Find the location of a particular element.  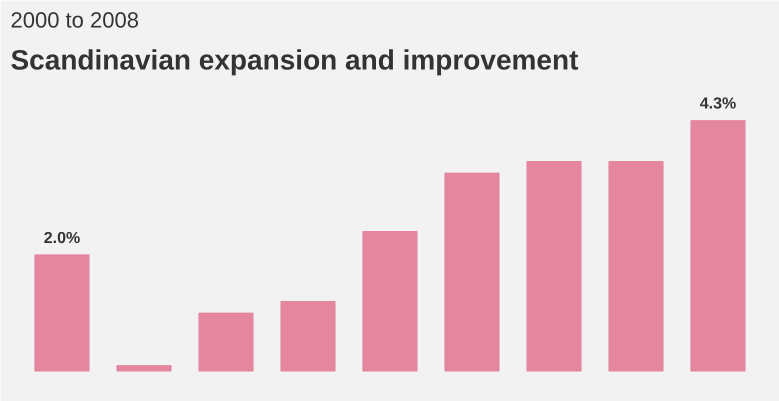

data-label: 4.3% is located at coordinates (718, 104).